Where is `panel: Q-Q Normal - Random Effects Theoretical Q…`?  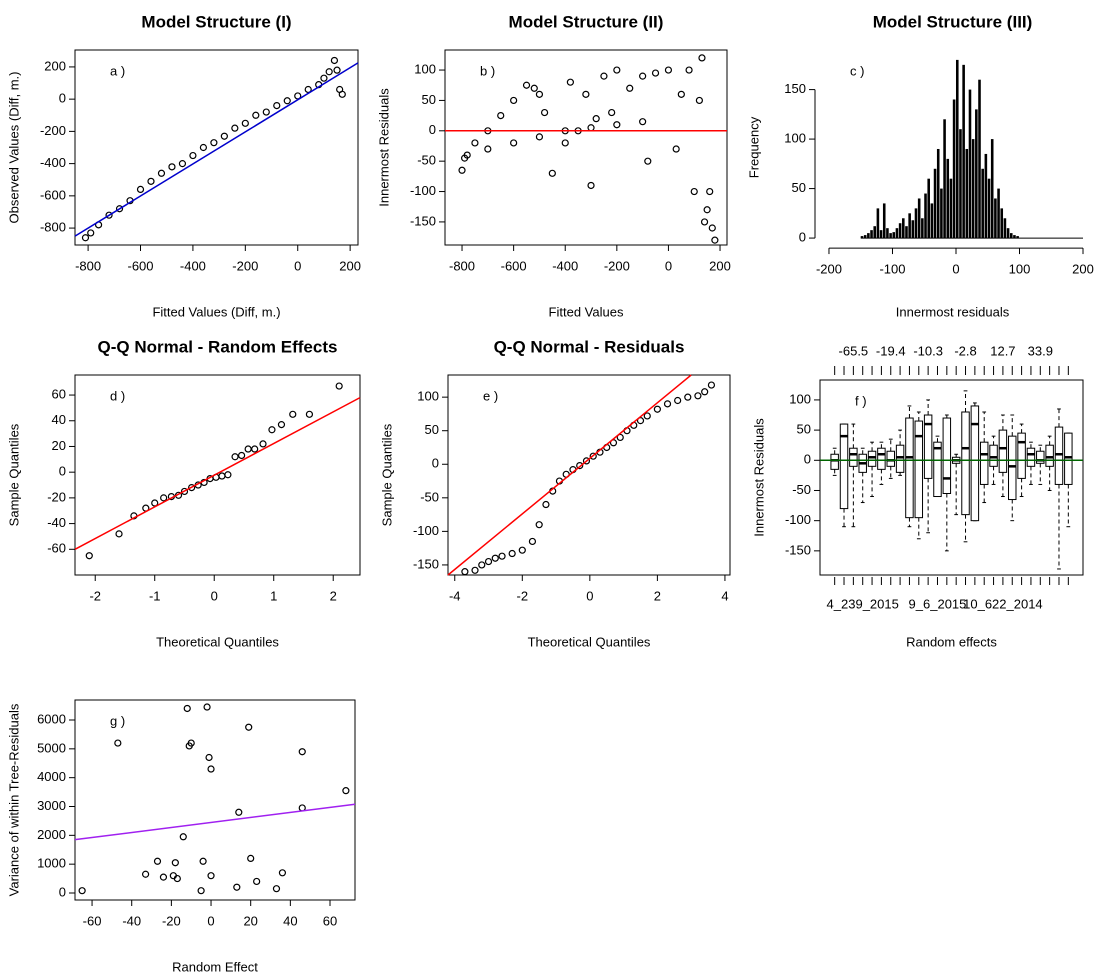
panel: Q-Q Normal - Random Effects Theoretical Q… is located at coordinates (183, 493).